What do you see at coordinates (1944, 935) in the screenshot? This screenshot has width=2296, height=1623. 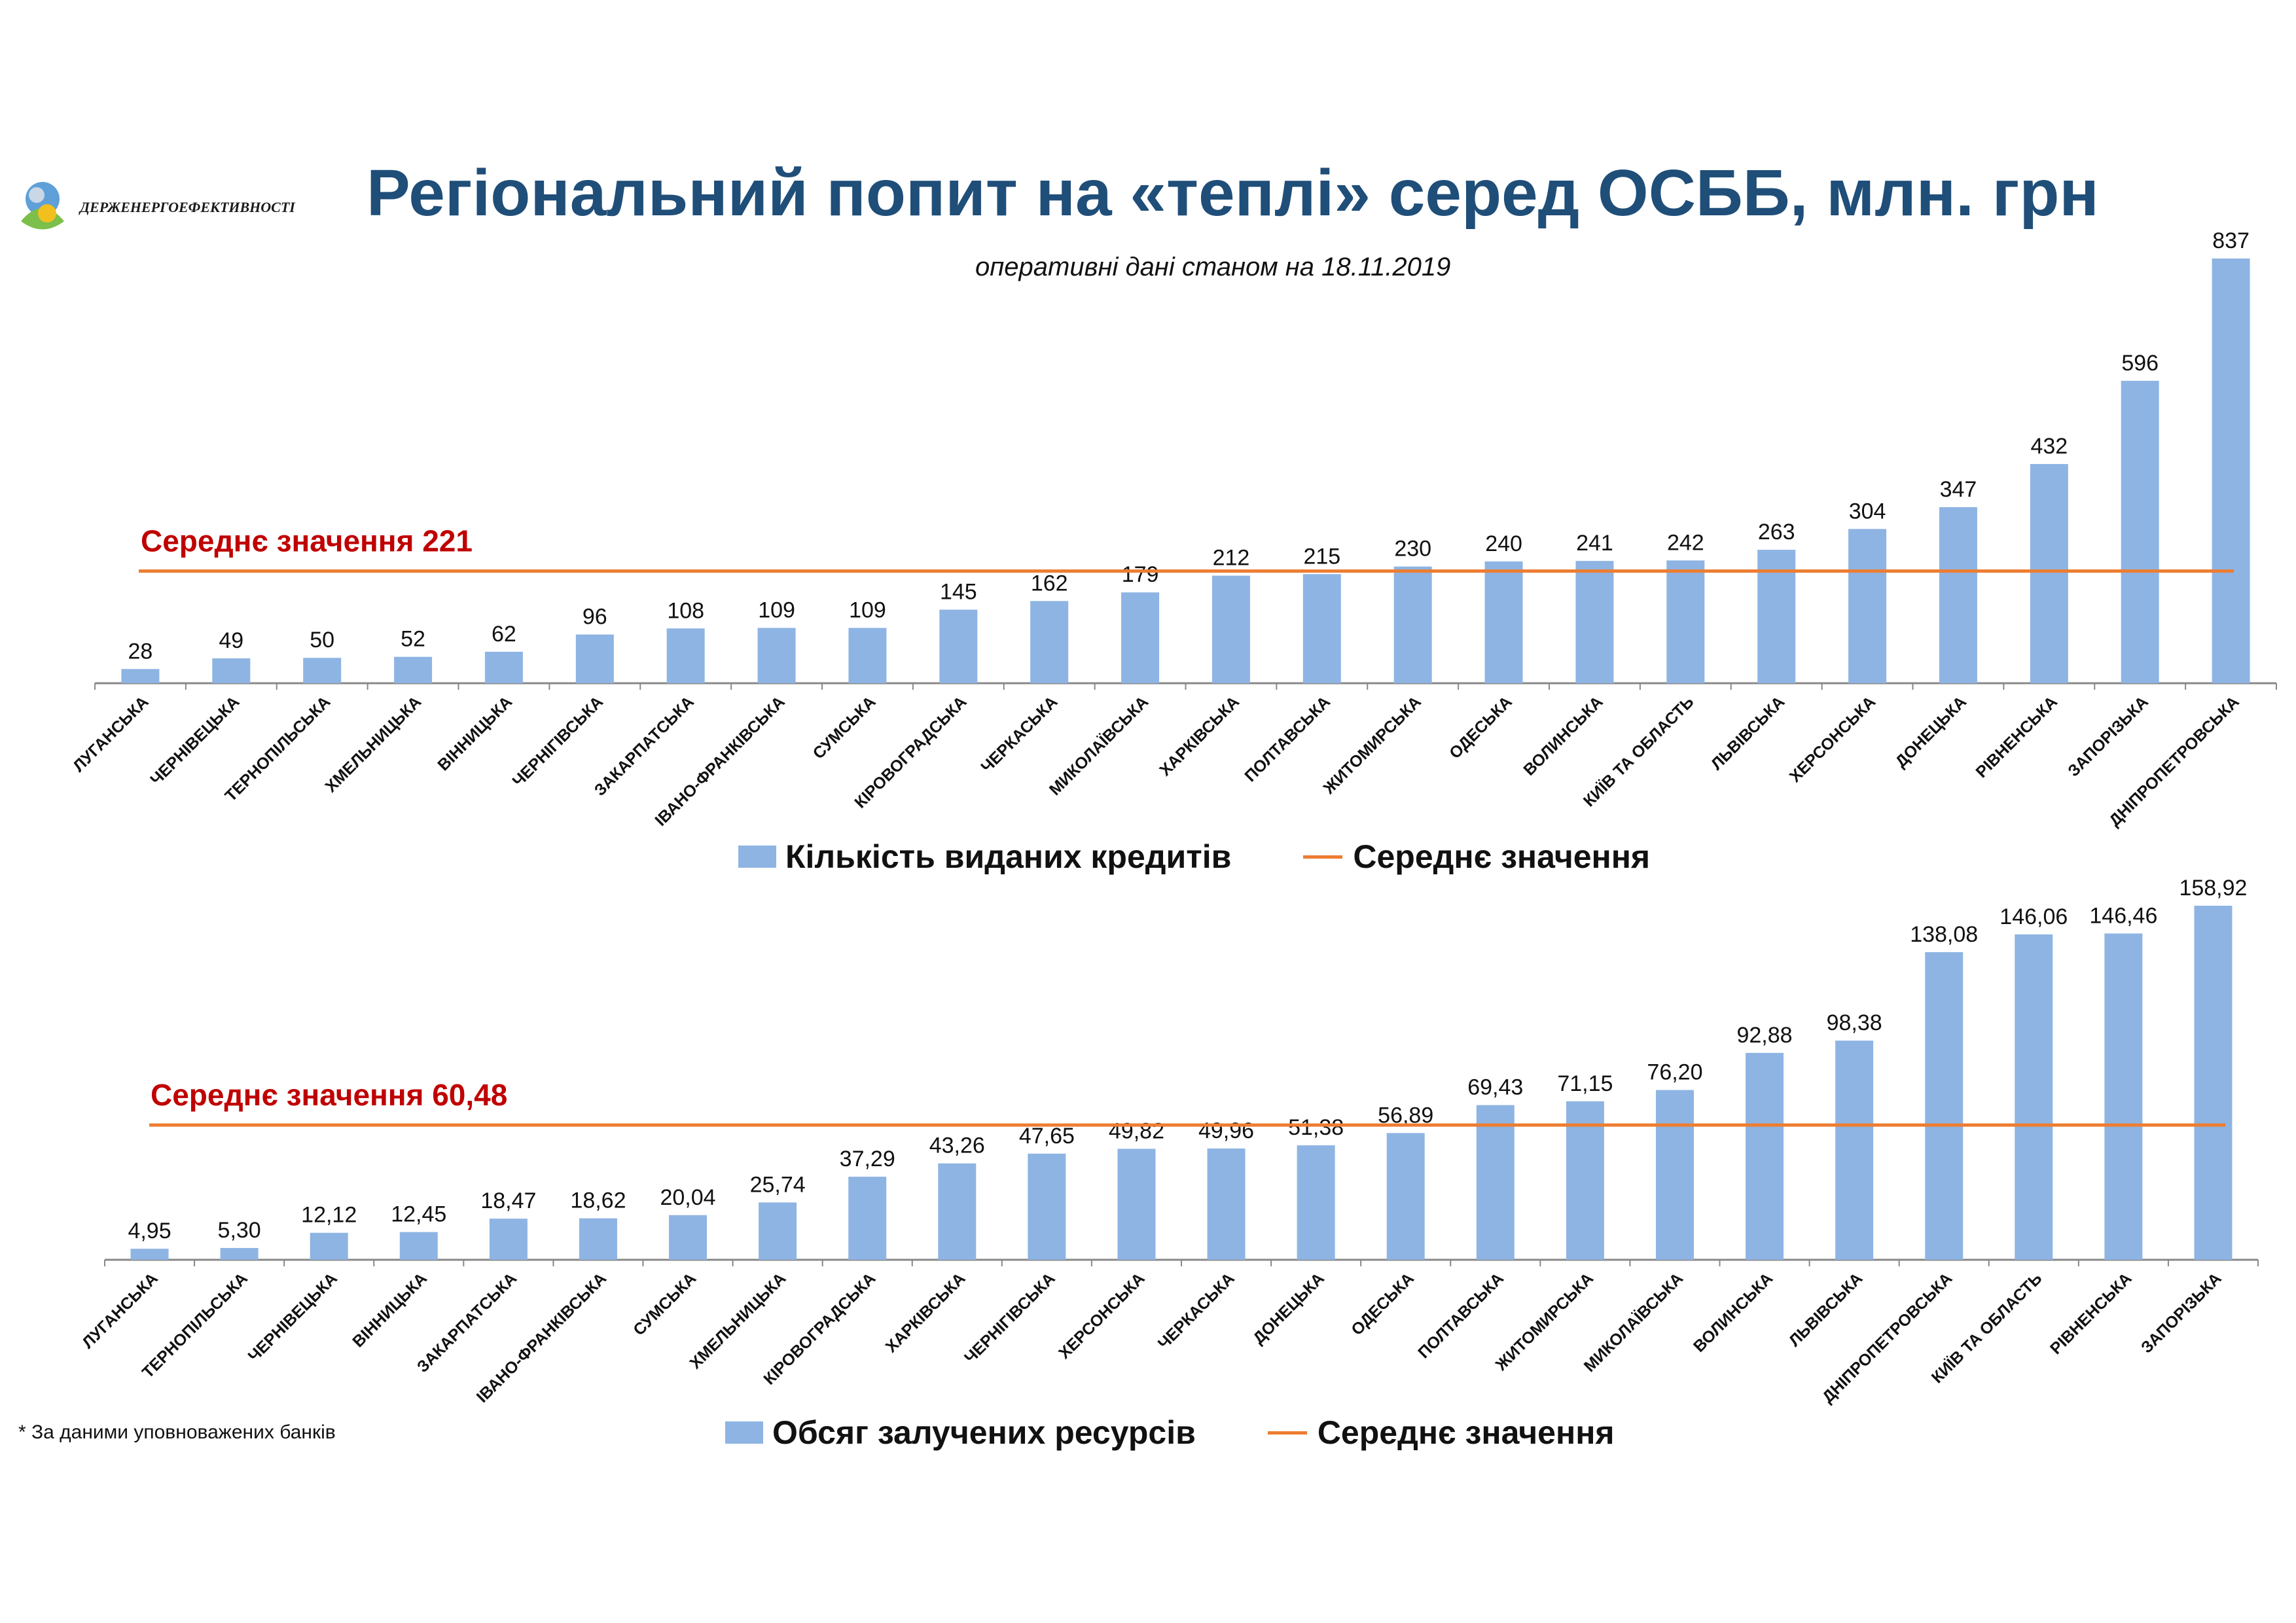 I see `data-label: 138,08` at bounding box center [1944, 935].